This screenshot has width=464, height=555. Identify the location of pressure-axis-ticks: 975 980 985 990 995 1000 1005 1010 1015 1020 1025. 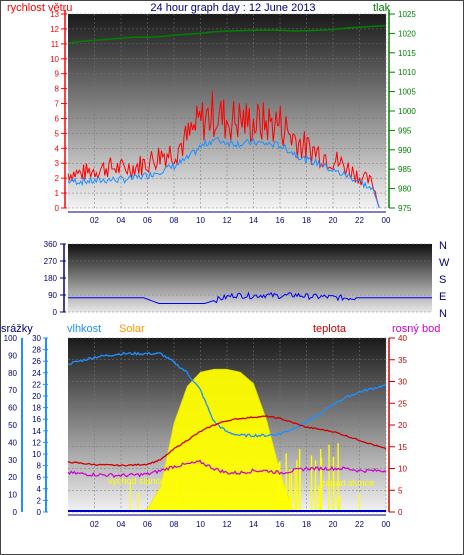
(402, 111).